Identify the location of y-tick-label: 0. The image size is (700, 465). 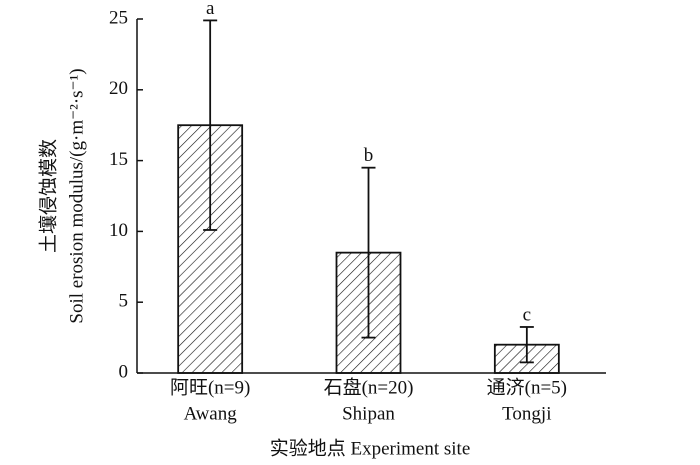
(124, 371).